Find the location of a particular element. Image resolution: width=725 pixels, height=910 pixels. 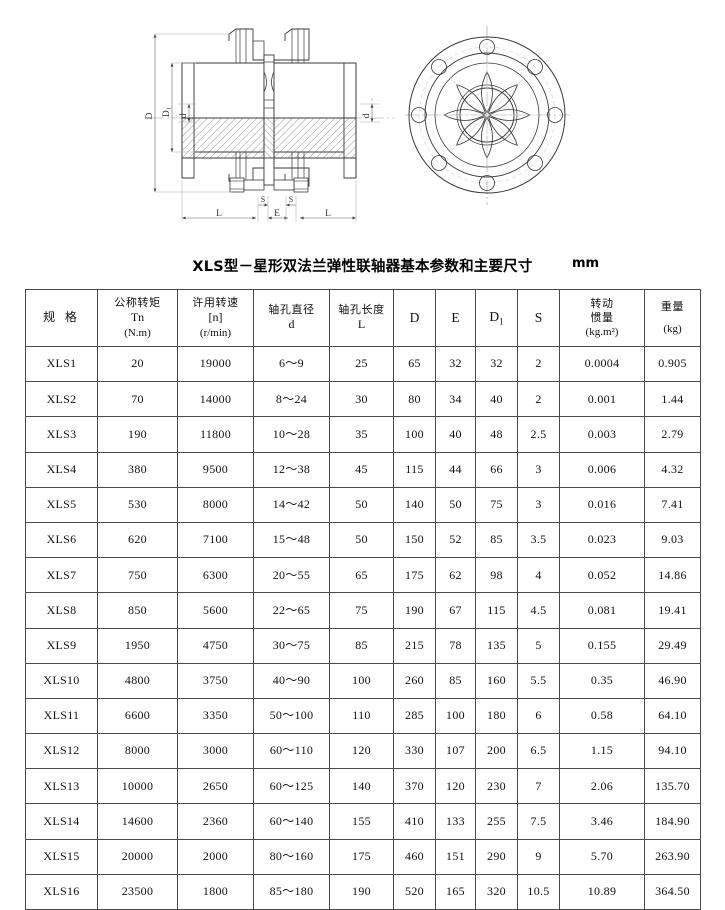

col-header-D: D is located at coordinates (414, 318).